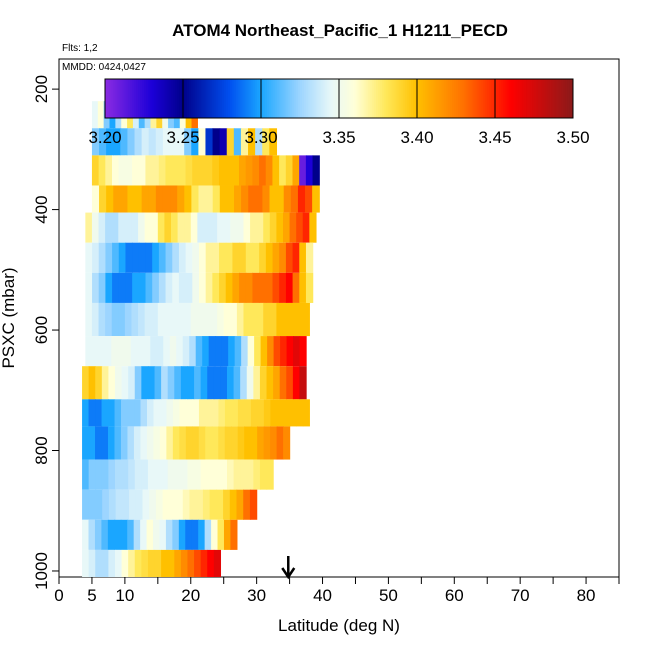 The image size is (650, 650). Describe the element at coordinates (338, 137) in the screenshot. I see `colorbar-tick-label: 3.35` at that location.